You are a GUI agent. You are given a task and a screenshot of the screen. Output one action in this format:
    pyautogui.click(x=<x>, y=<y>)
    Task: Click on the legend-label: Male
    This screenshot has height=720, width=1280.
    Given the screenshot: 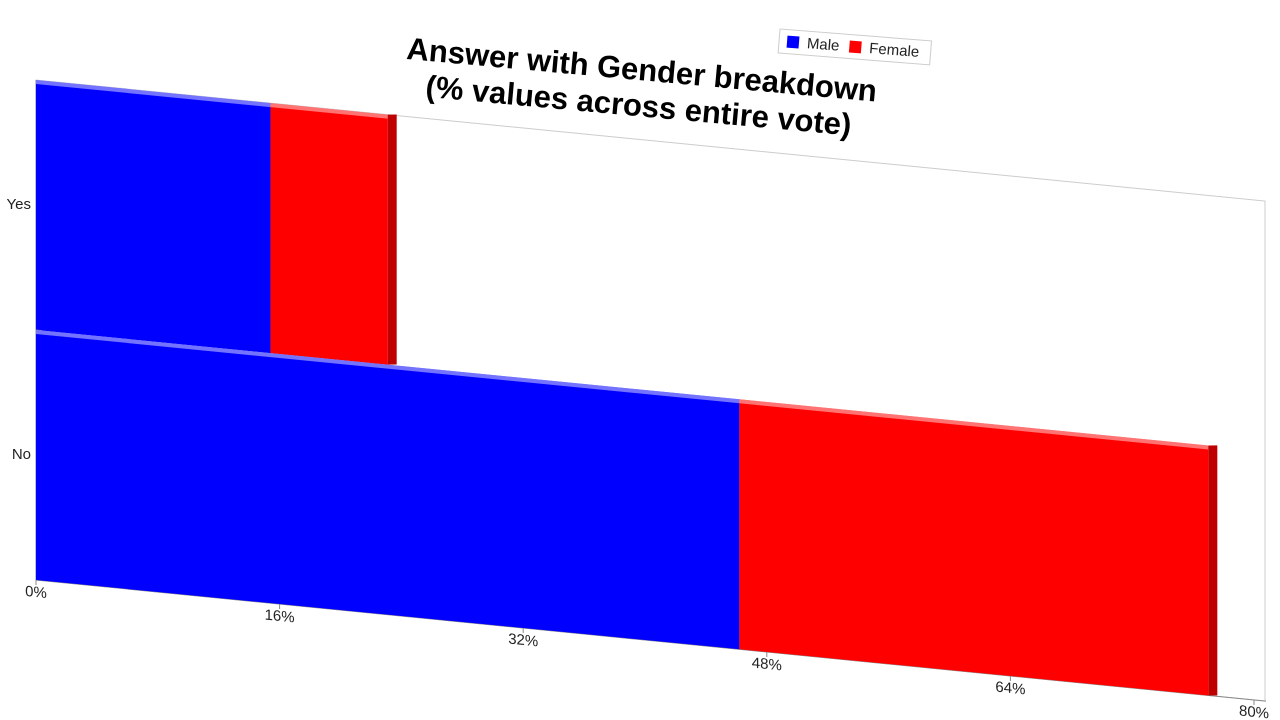 What is the action you would take?
    pyautogui.click(x=823, y=44)
    